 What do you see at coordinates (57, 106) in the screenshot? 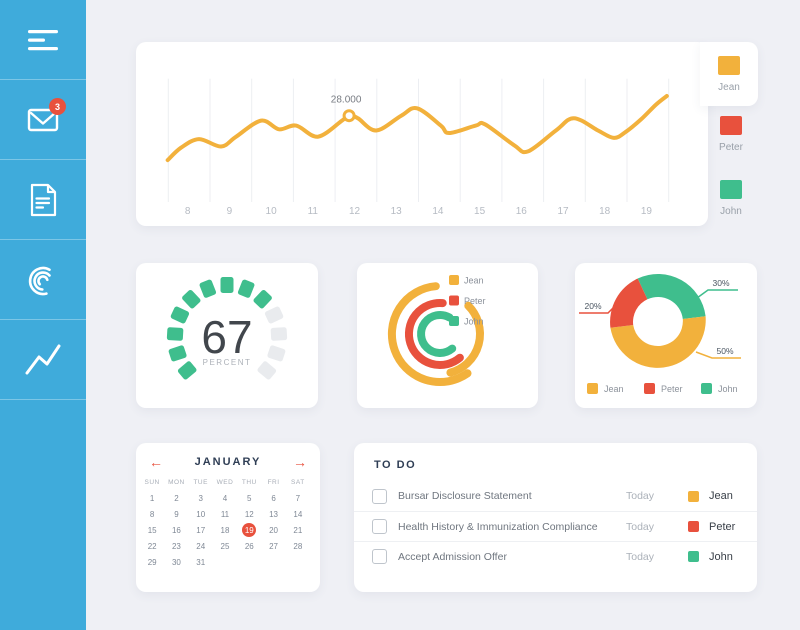
I see `unread-badge: 3` at bounding box center [57, 106].